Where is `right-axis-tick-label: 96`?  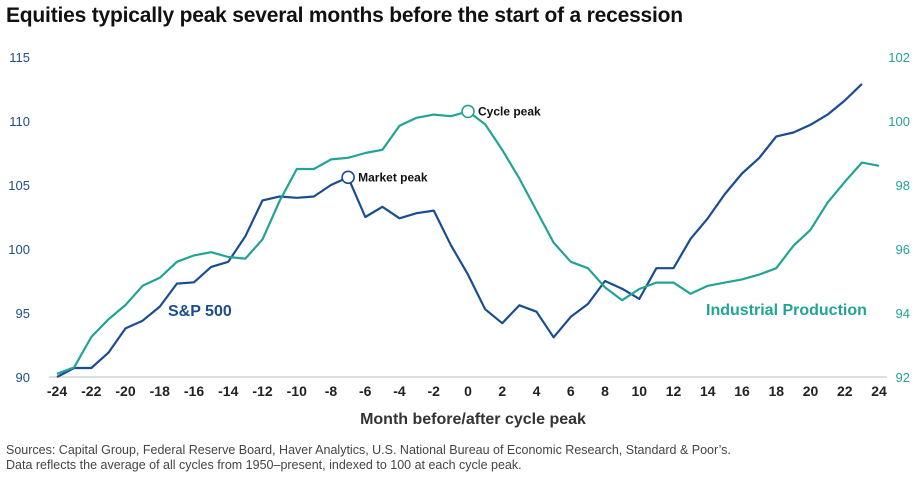
right-axis-tick-label: 96 is located at coordinates (903, 249).